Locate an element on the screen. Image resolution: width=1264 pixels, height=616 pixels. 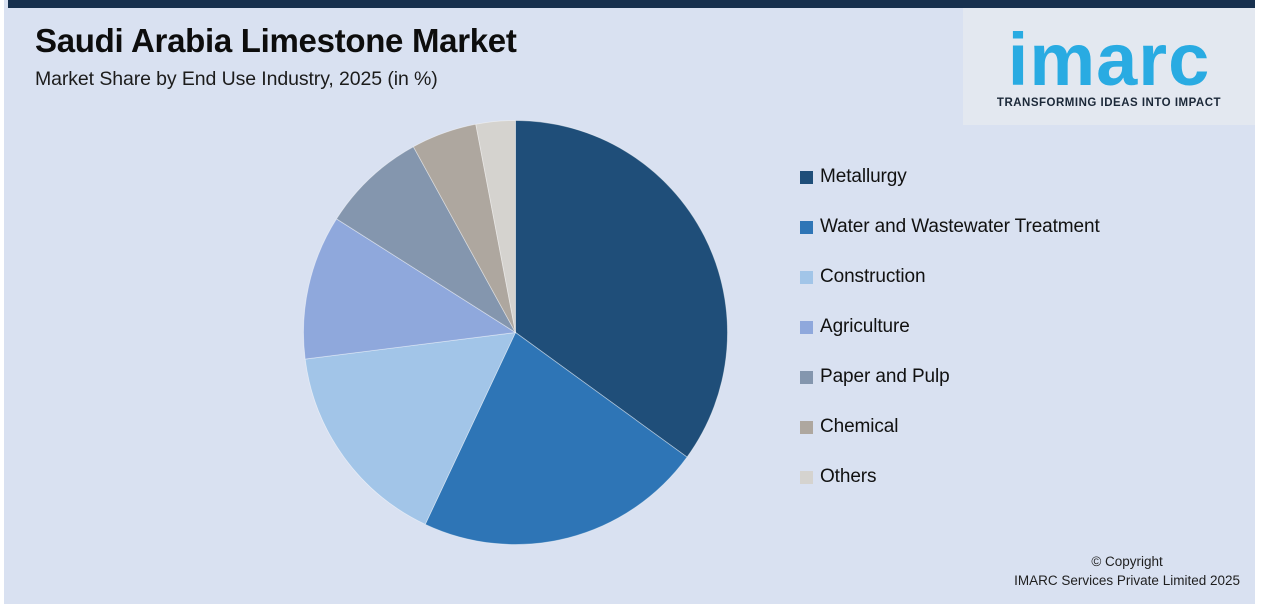
copyright-line2: IMARC Services Private Limited 2025 is located at coordinates (1127, 580).